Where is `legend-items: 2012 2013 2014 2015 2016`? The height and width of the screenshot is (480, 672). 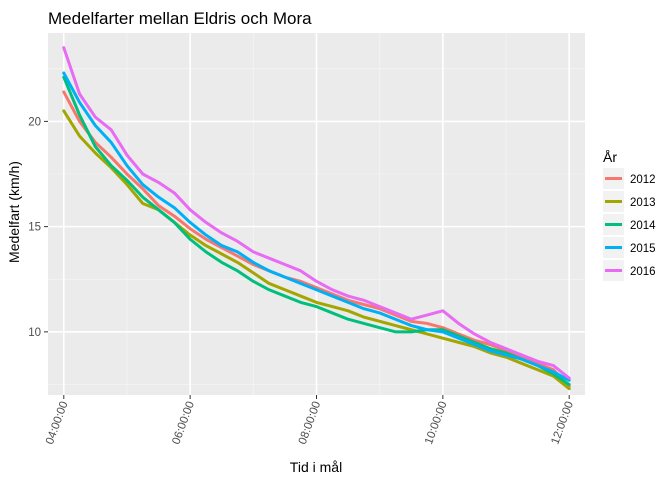
legend-items: 2012 2013 2014 2015 2016 is located at coordinates (629, 224).